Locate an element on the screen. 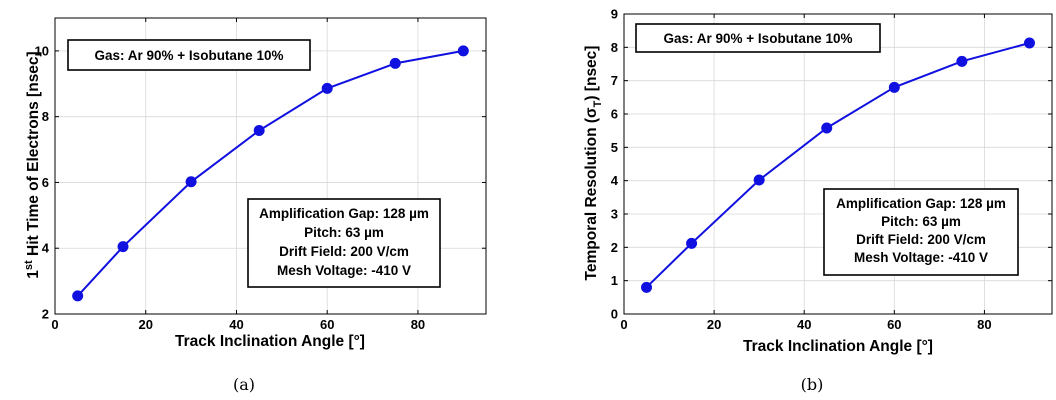 This screenshot has width=1056, height=400. y-tick-label: 0 is located at coordinates (614, 314).